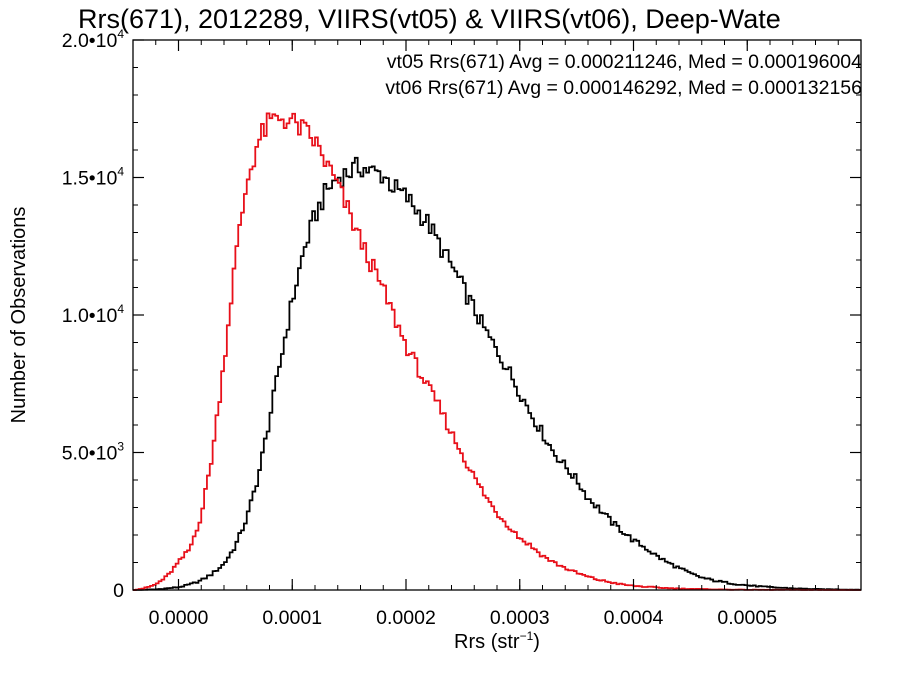 This screenshot has height=675, width=900. I want to click on x-axis-label: Rrs (str−1), so click(497, 641).